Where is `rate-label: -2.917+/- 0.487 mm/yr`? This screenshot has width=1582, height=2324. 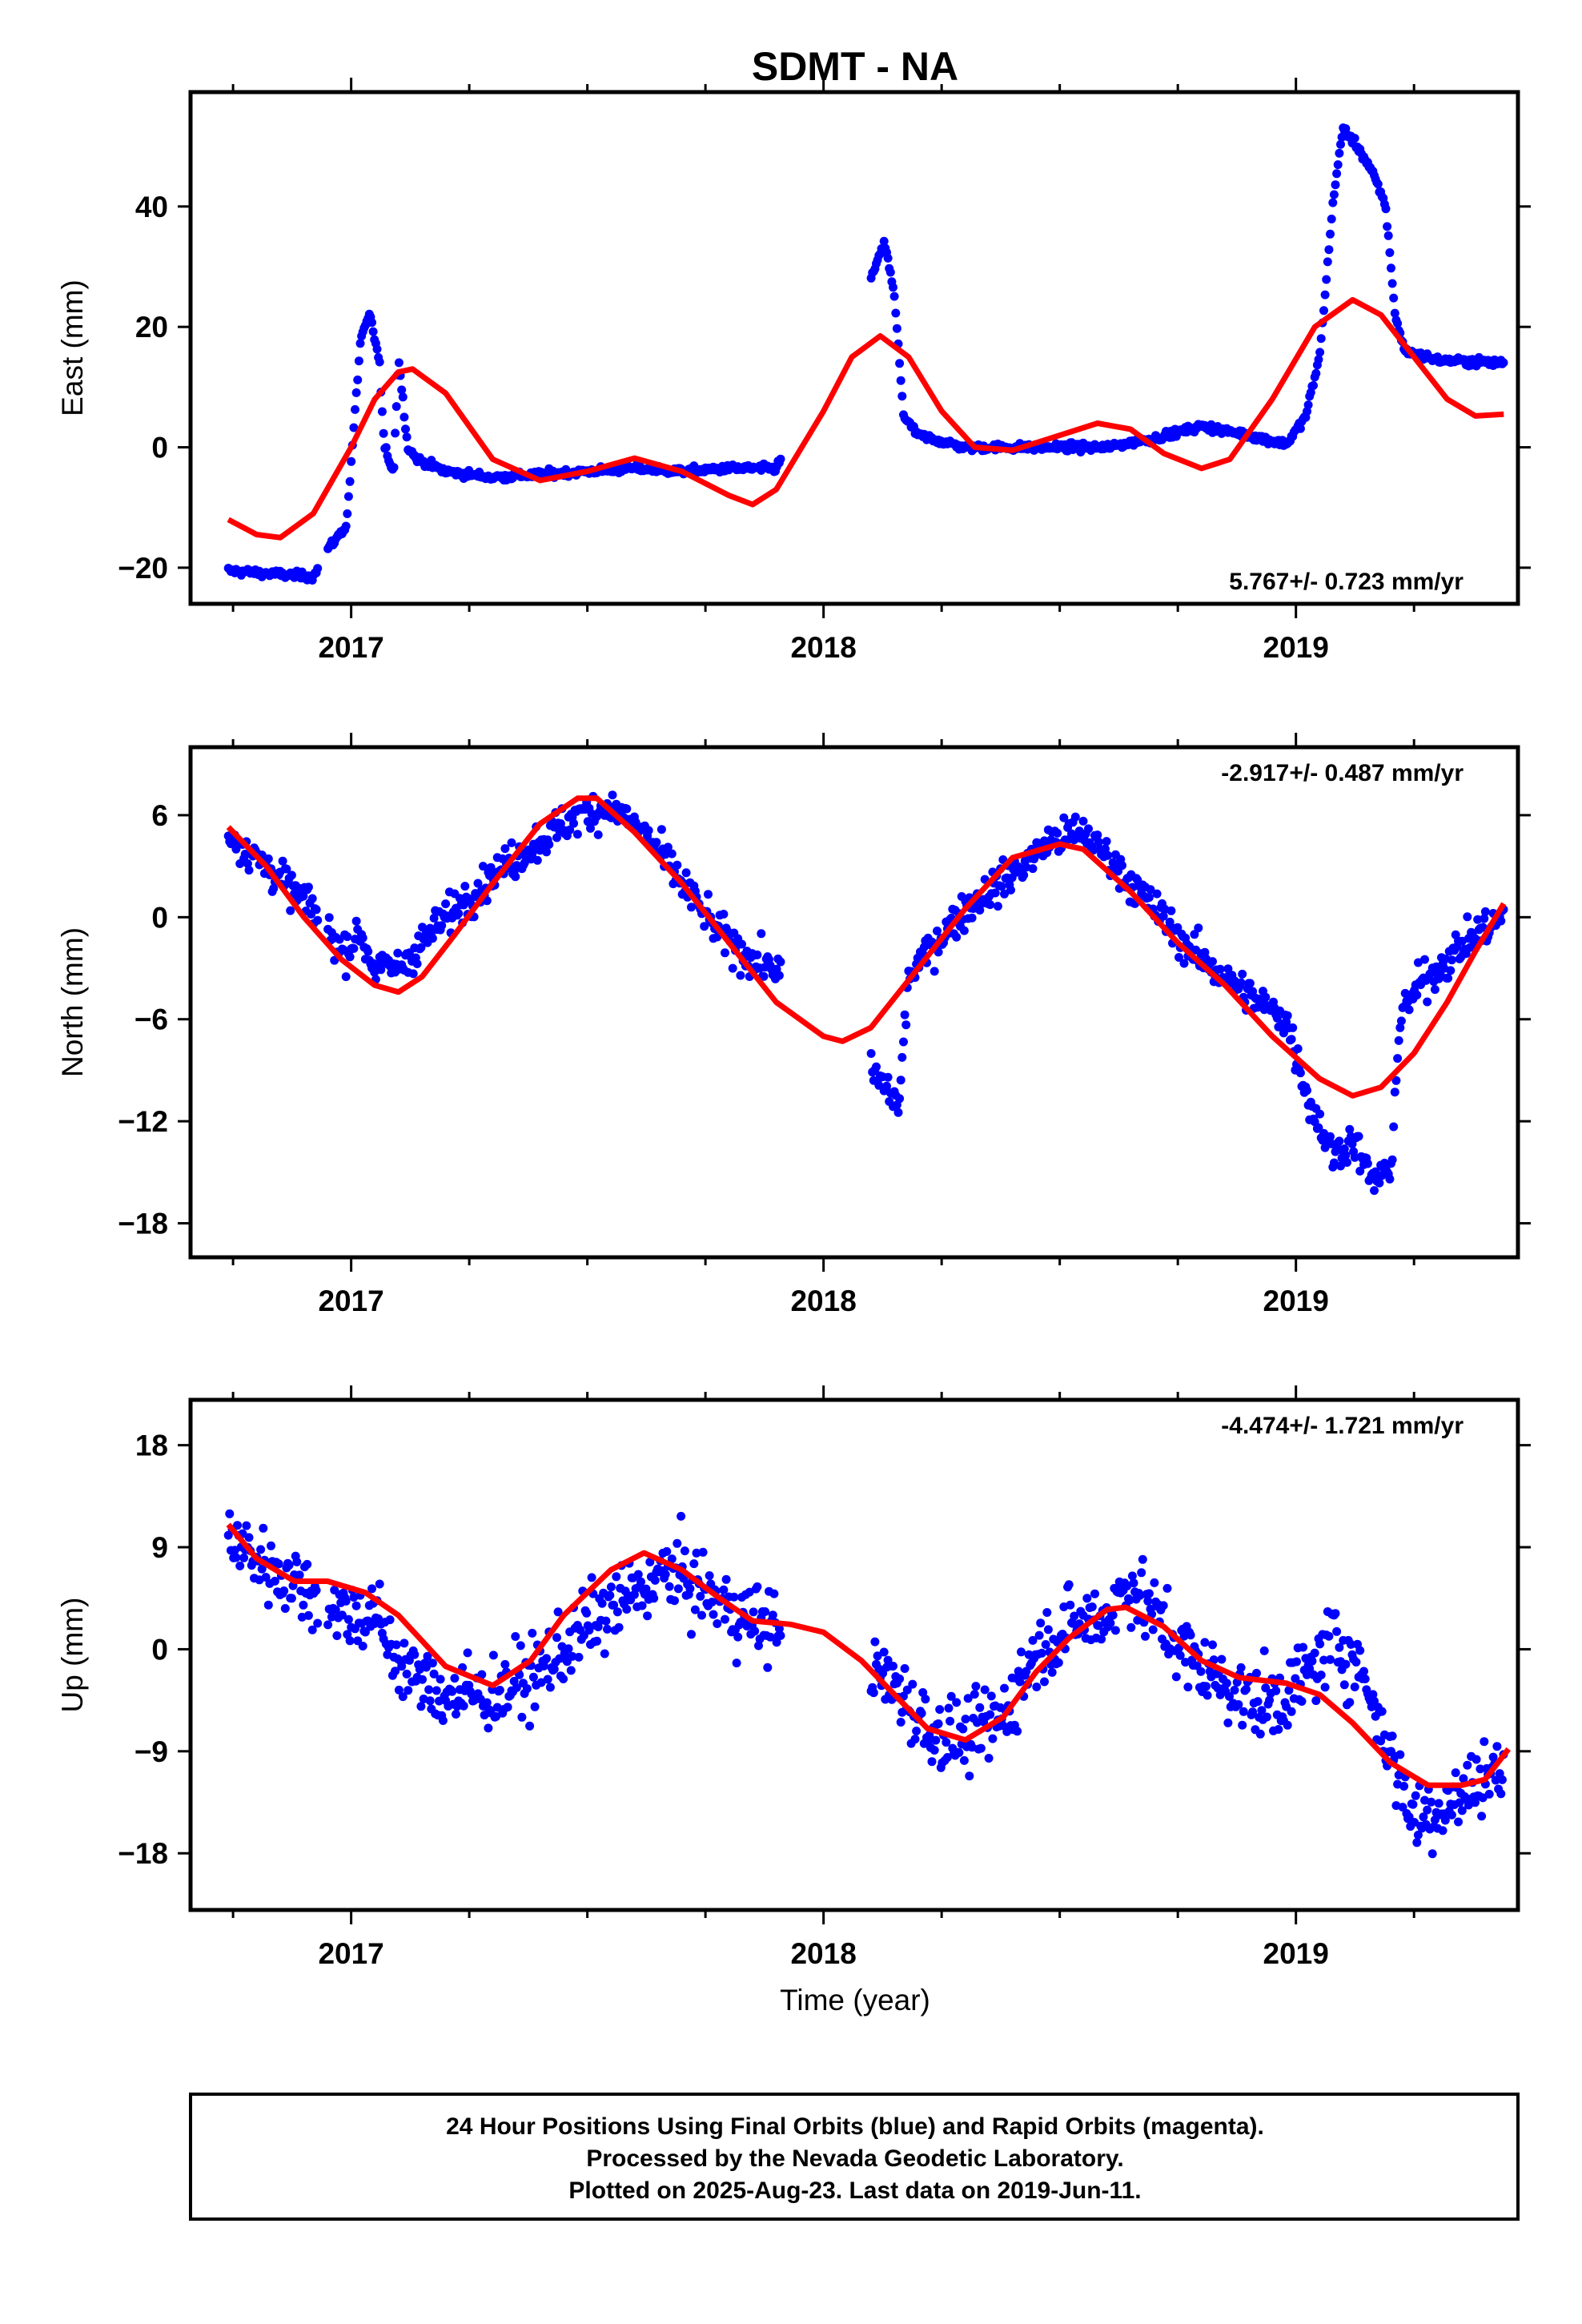
rate-label: -2.917+/- 0.487 mm/yr is located at coordinates (1342, 773).